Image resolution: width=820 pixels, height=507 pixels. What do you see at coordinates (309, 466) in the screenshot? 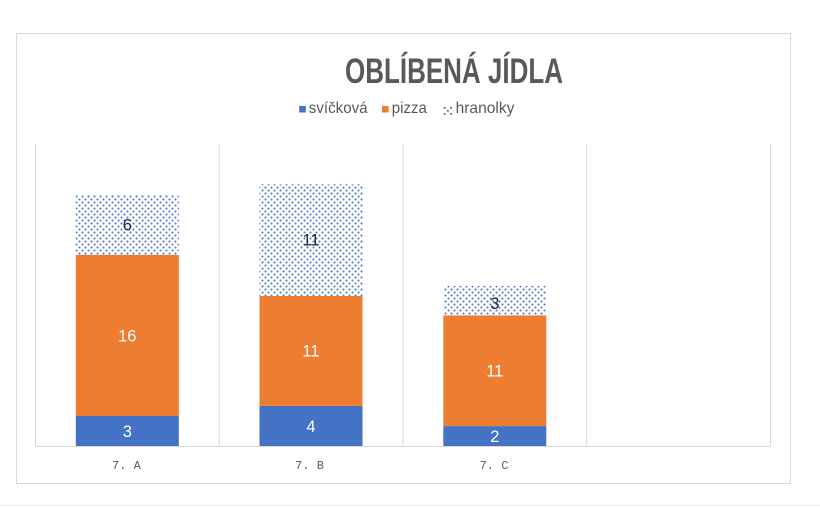
I see `svg-text: 7. B` at bounding box center [309, 466].